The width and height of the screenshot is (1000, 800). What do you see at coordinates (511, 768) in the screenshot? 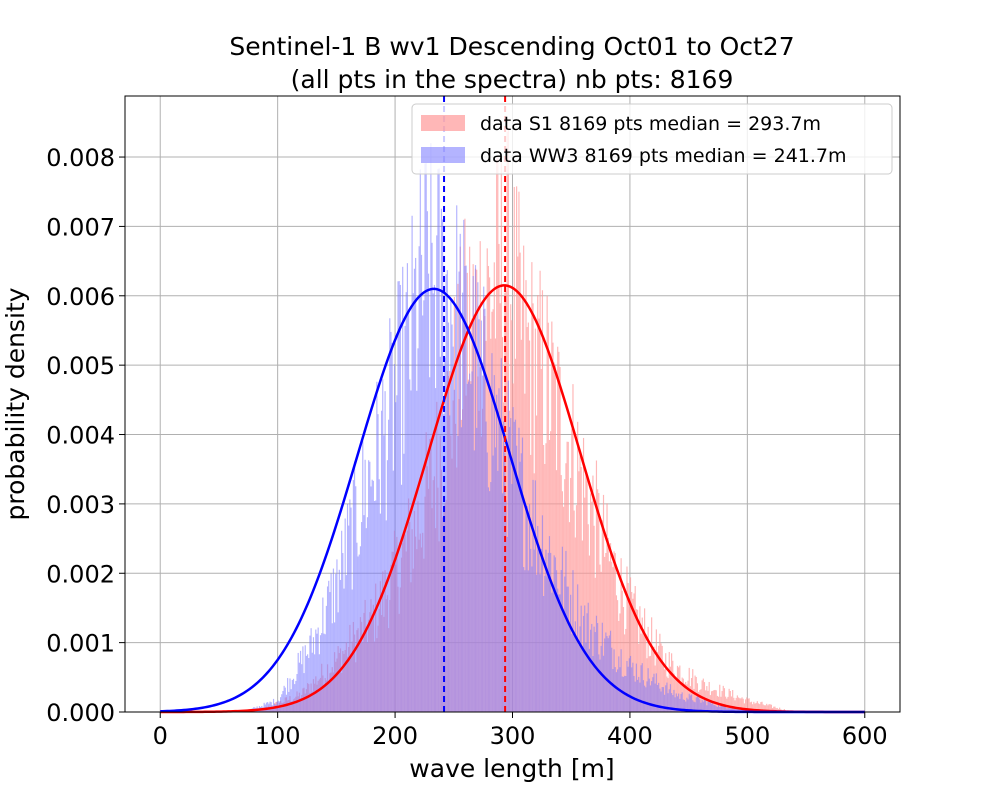
I see `x-axis-label: wave length [m]` at bounding box center [511, 768].